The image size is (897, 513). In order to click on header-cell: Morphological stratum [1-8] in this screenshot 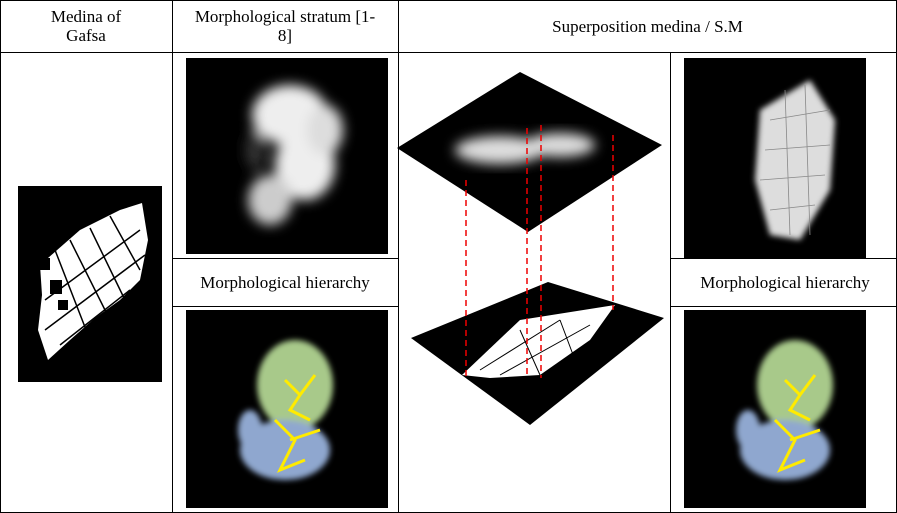, I will do `click(285, 26)`.